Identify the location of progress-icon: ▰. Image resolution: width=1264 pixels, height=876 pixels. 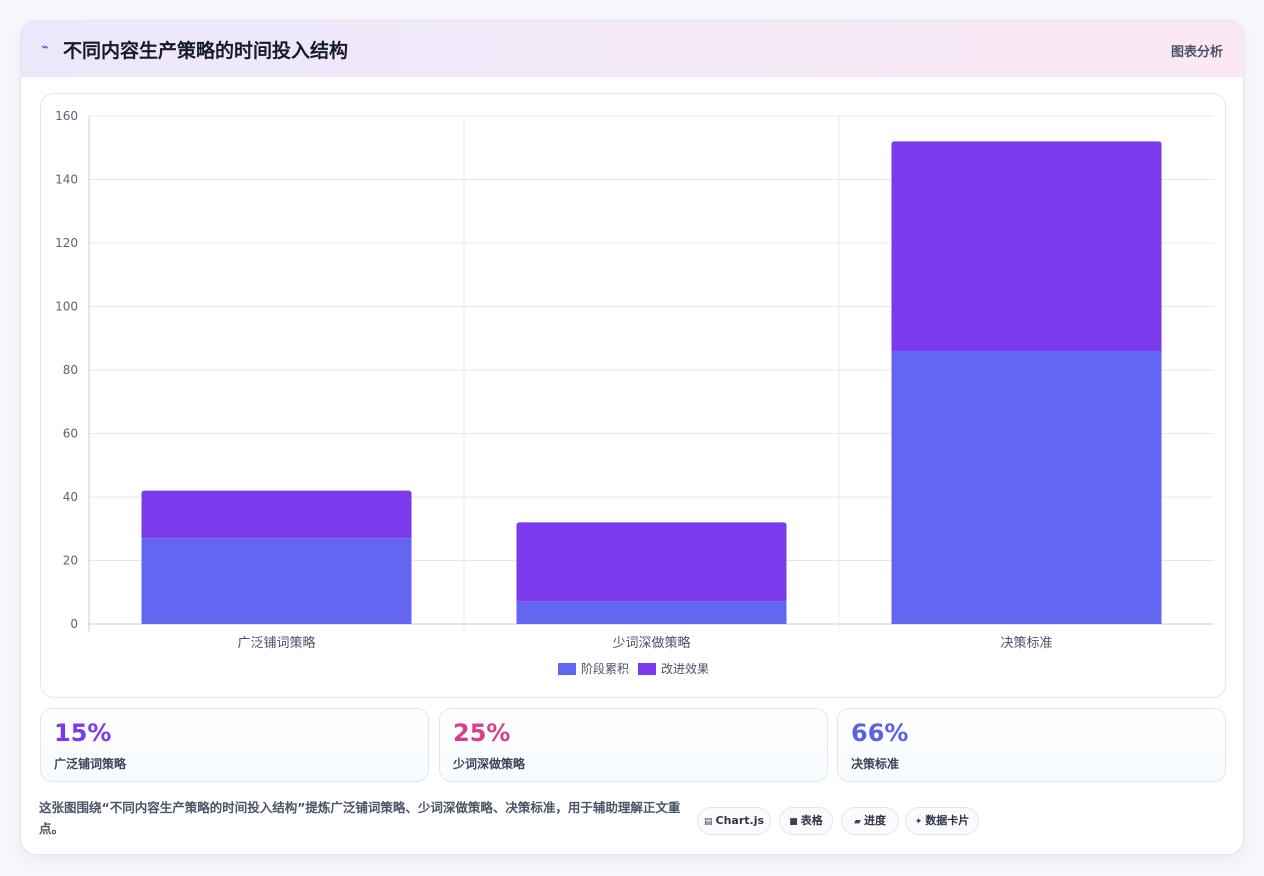
(857, 822).